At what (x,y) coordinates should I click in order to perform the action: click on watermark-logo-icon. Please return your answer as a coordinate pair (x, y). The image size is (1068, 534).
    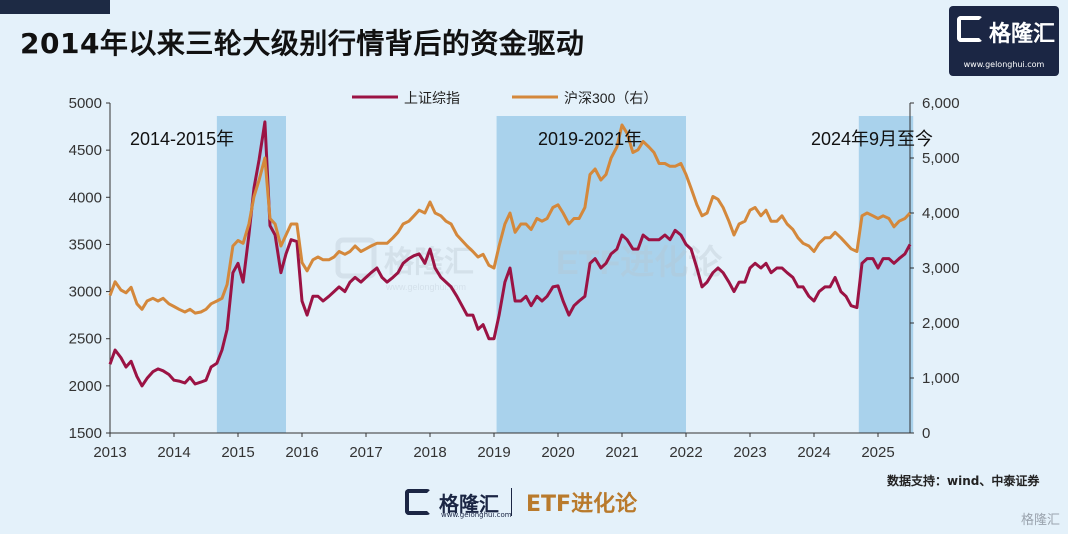
    Looking at the image, I should click on (356, 258).